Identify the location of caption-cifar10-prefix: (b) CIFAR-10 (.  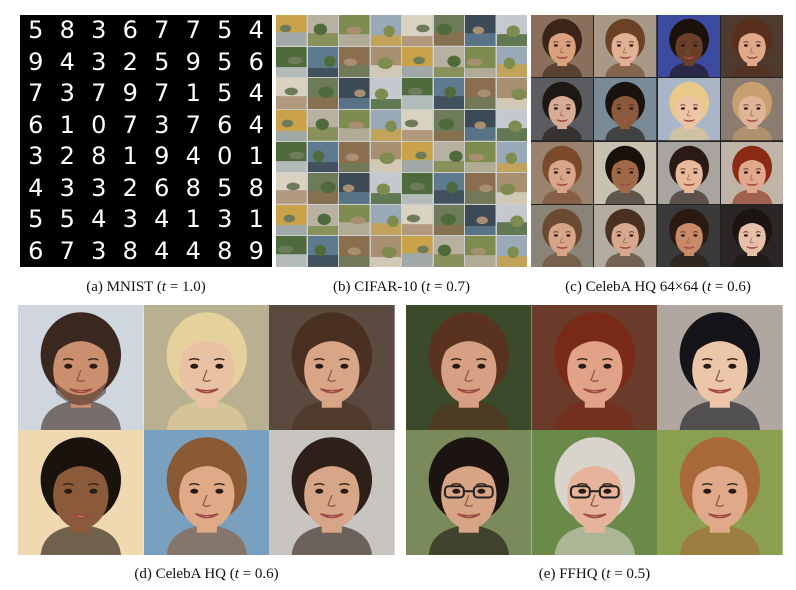
(380, 287).